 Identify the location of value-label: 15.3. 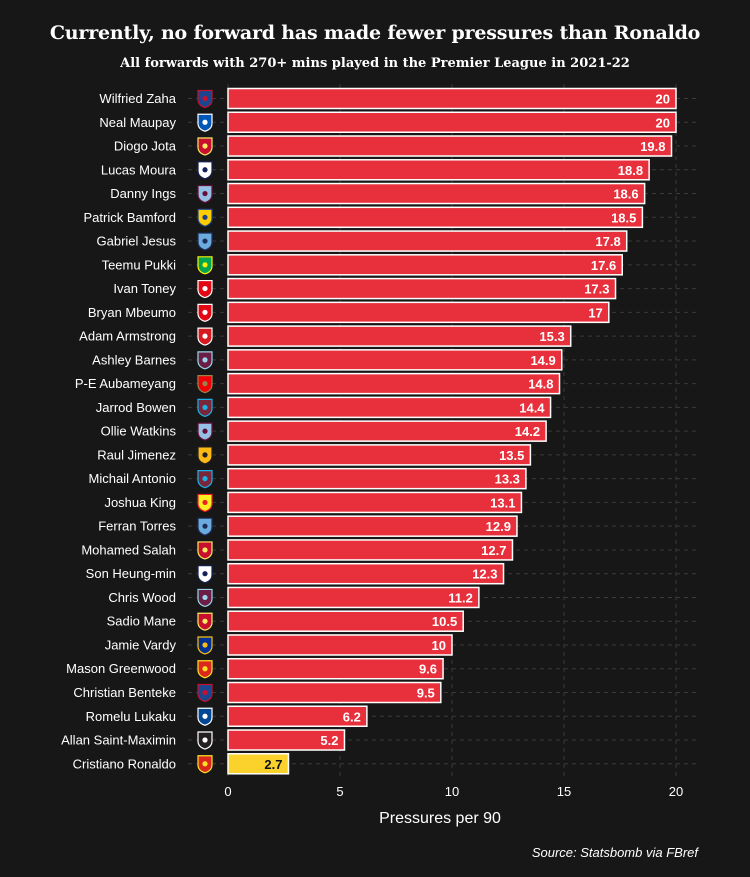
(551, 336).